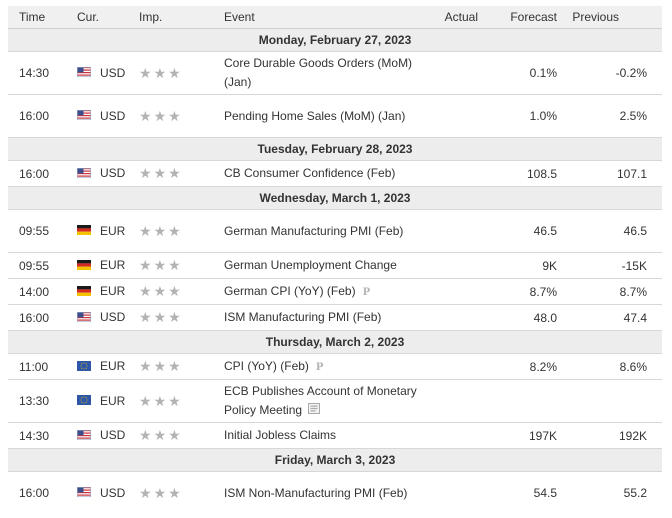 This screenshot has height=518, width=672. Describe the element at coordinates (315, 115) in the screenshot. I see `event-name: Pending Home Sales (MoM) (Jan)` at that location.